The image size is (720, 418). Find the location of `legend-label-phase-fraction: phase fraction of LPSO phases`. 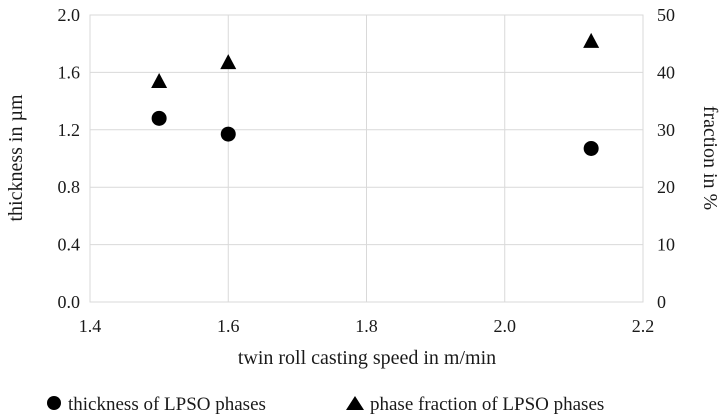

legend-label-phase-fraction: phase fraction of LPSO phases is located at coordinates (487, 404).